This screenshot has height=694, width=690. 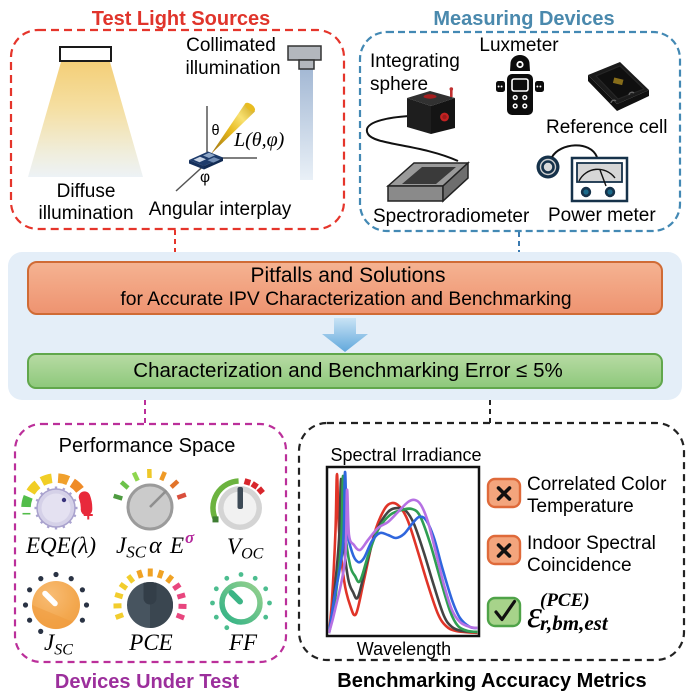 What do you see at coordinates (348, 275) in the screenshot?
I see `svg-text: Pitfalls and Solutions` at bounding box center [348, 275].